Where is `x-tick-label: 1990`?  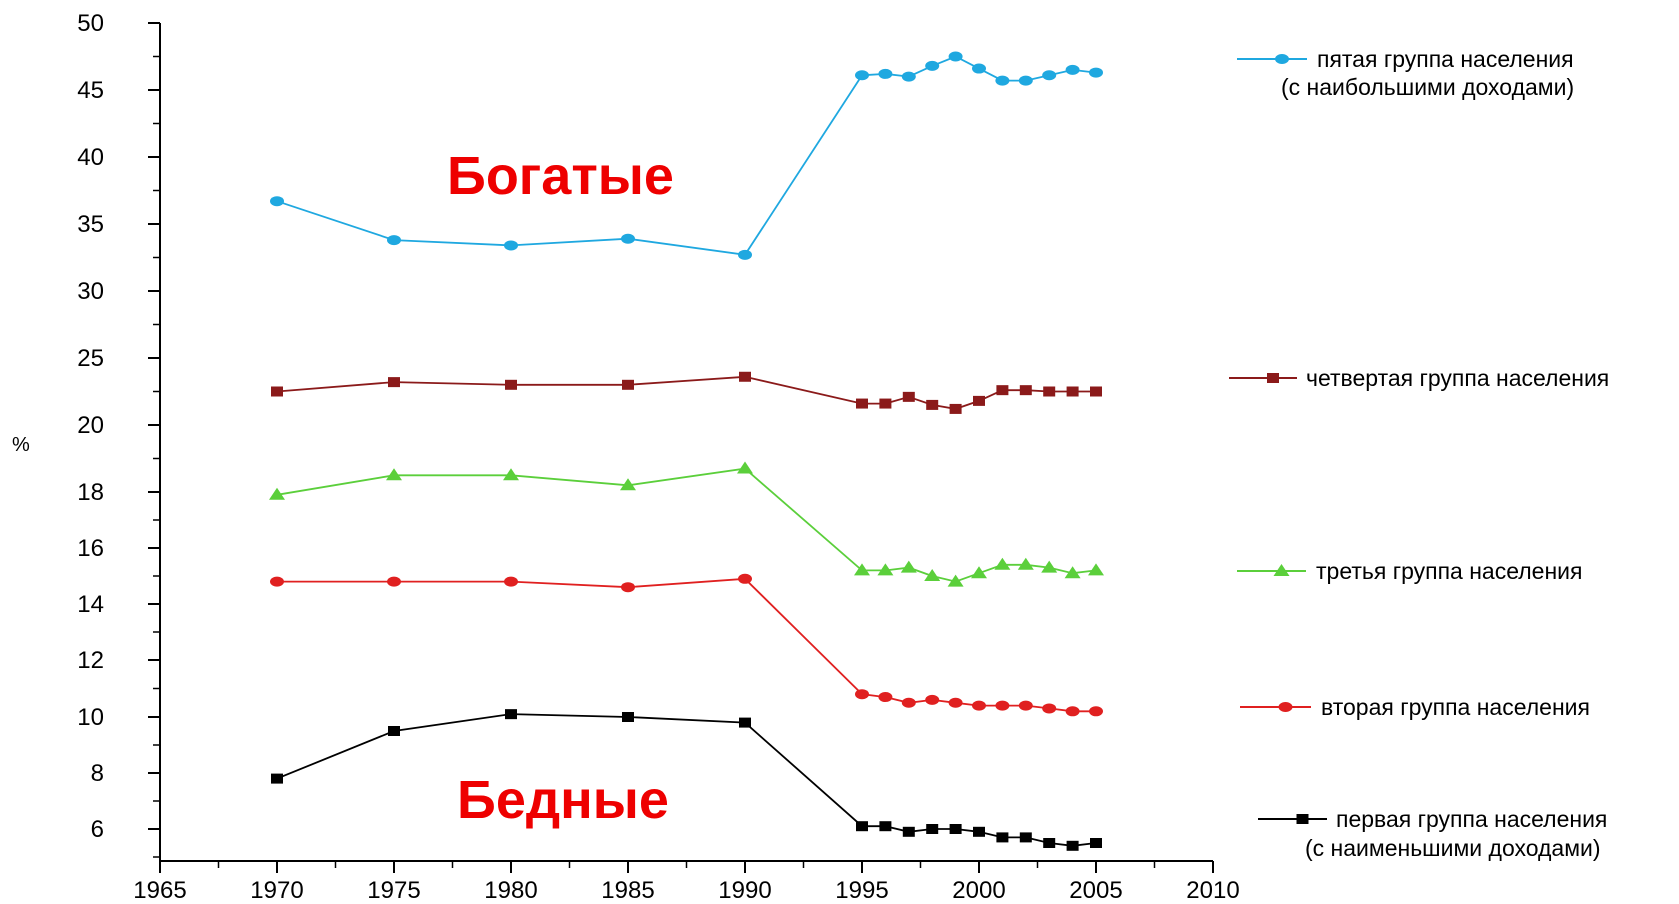 x-tick-label: 1990 is located at coordinates (744, 890).